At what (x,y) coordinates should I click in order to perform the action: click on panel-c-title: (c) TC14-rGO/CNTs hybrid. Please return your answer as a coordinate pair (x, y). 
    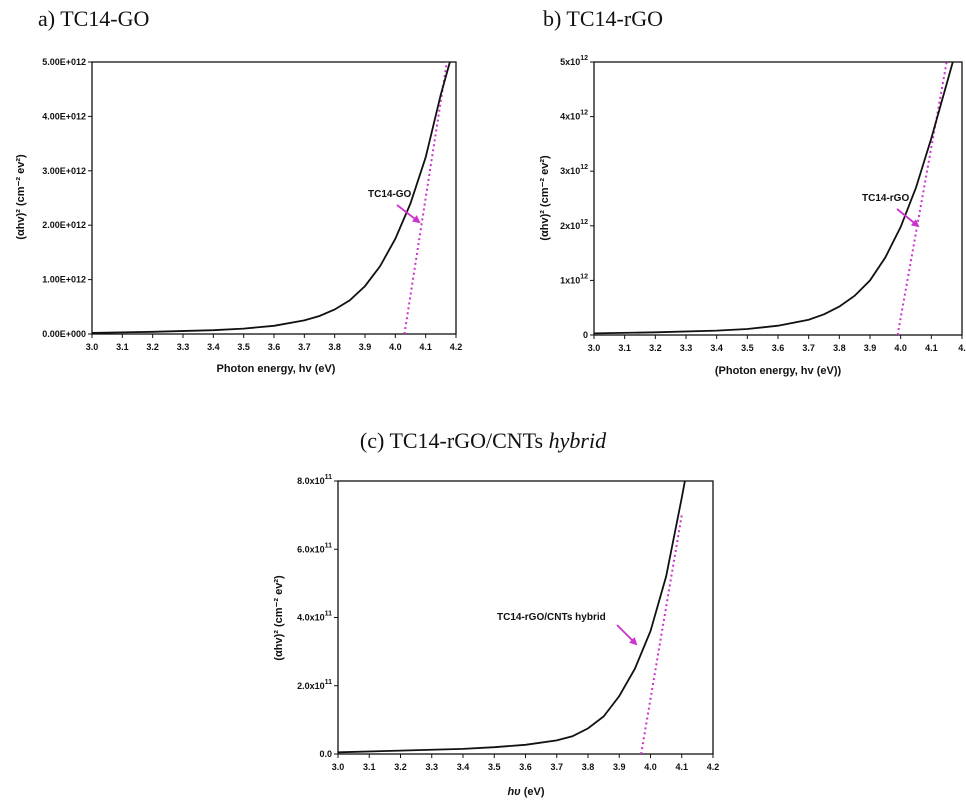
    Looking at the image, I should click on (483, 440).